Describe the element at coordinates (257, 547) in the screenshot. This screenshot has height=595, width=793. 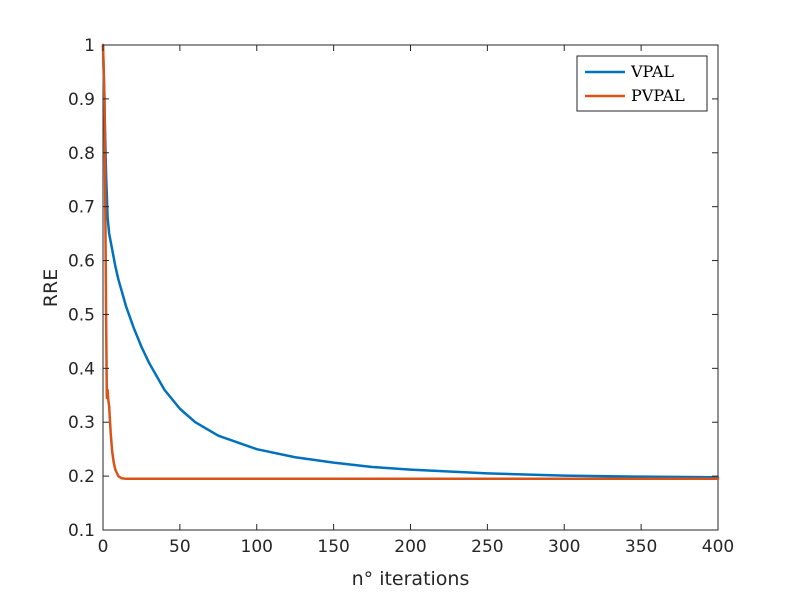
I see `x-tick-label: 100` at that location.